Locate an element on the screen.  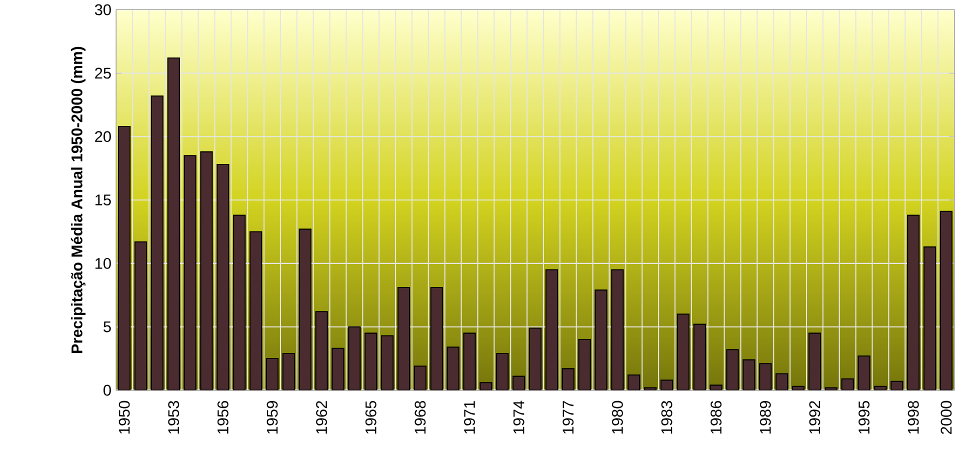
y-tick-label: 20 is located at coordinates (103, 136).